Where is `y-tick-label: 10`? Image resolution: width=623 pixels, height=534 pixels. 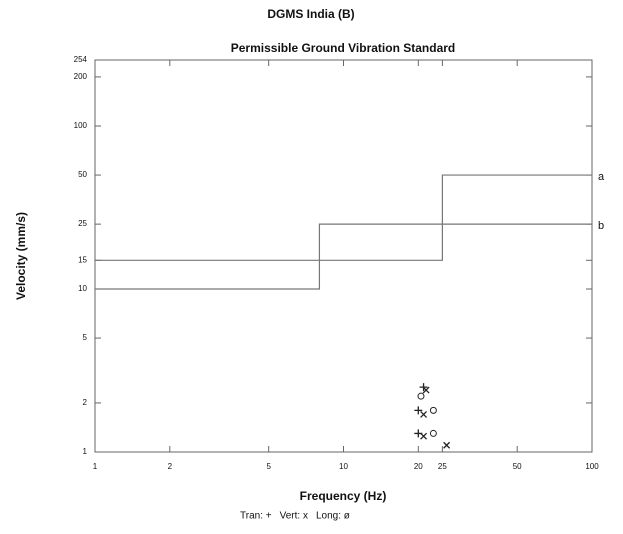
y-tick-label: 10 is located at coordinates (82, 288).